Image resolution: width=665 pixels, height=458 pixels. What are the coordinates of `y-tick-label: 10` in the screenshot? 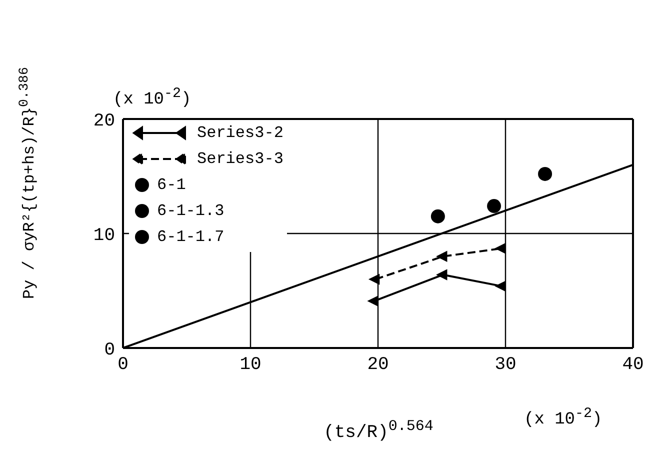 It's located at (104, 236).